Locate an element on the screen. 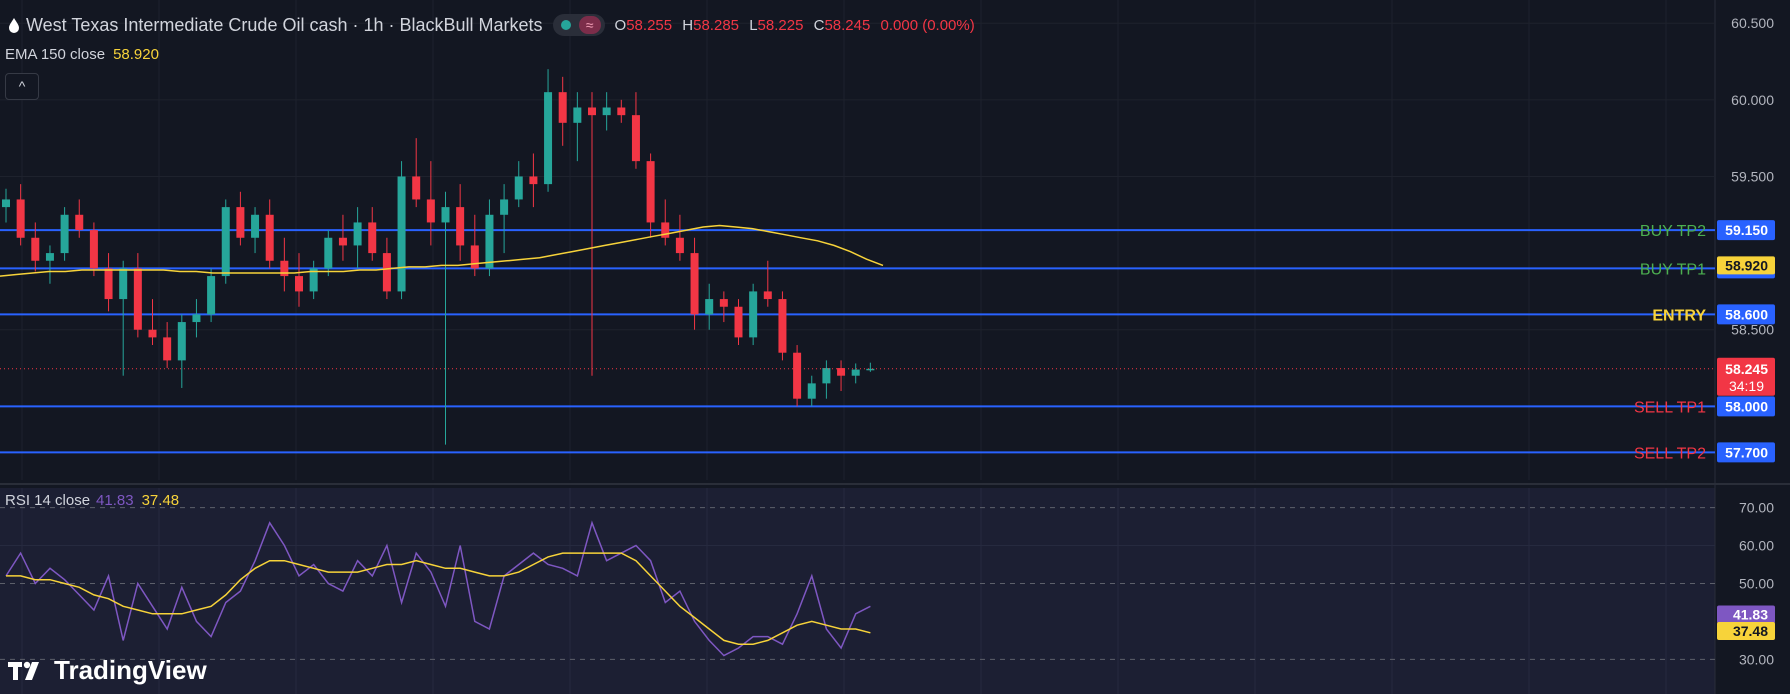  ema-legend: EMA 150 close 58.920 is located at coordinates (82, 54).